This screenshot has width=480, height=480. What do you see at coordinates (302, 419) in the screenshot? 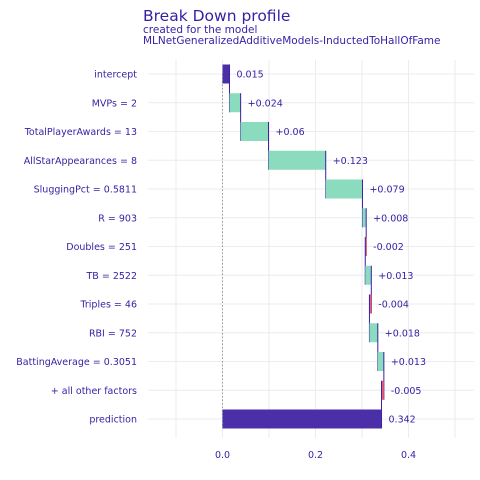
I see `bar-prediction` at bounding box center [302, 419].